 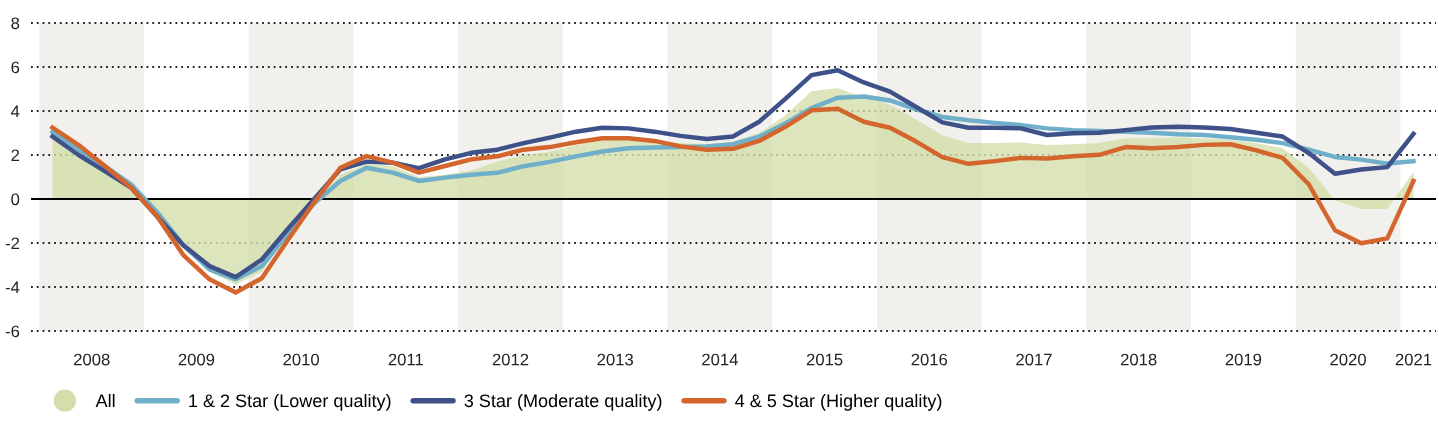 What do you see at coordinates (15, 199) in the screenshot?
I see `y-tick-label: 0` at bounding box center [15, 199].